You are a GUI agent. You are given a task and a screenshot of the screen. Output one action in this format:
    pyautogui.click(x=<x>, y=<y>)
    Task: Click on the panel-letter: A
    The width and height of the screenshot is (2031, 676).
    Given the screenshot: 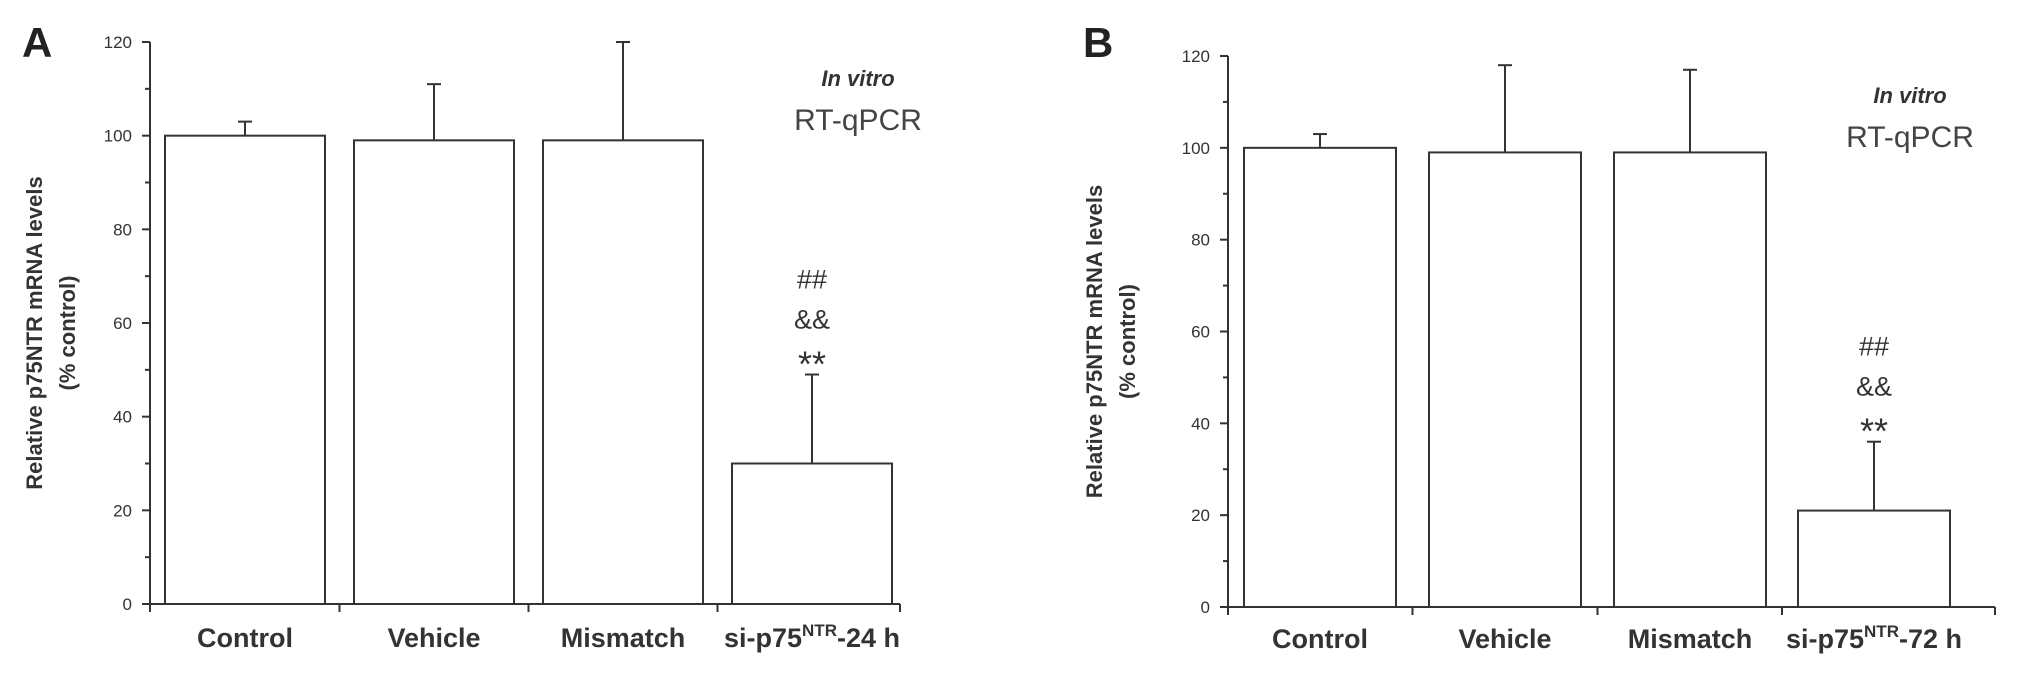 What is the action you would take?
    pyautogui.click(x=37, y=42)
    